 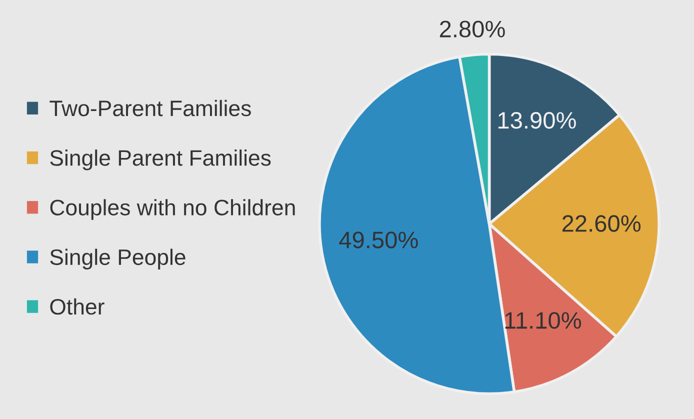 I want to click on data-label: 49.50%, so click(x=378, y=240).